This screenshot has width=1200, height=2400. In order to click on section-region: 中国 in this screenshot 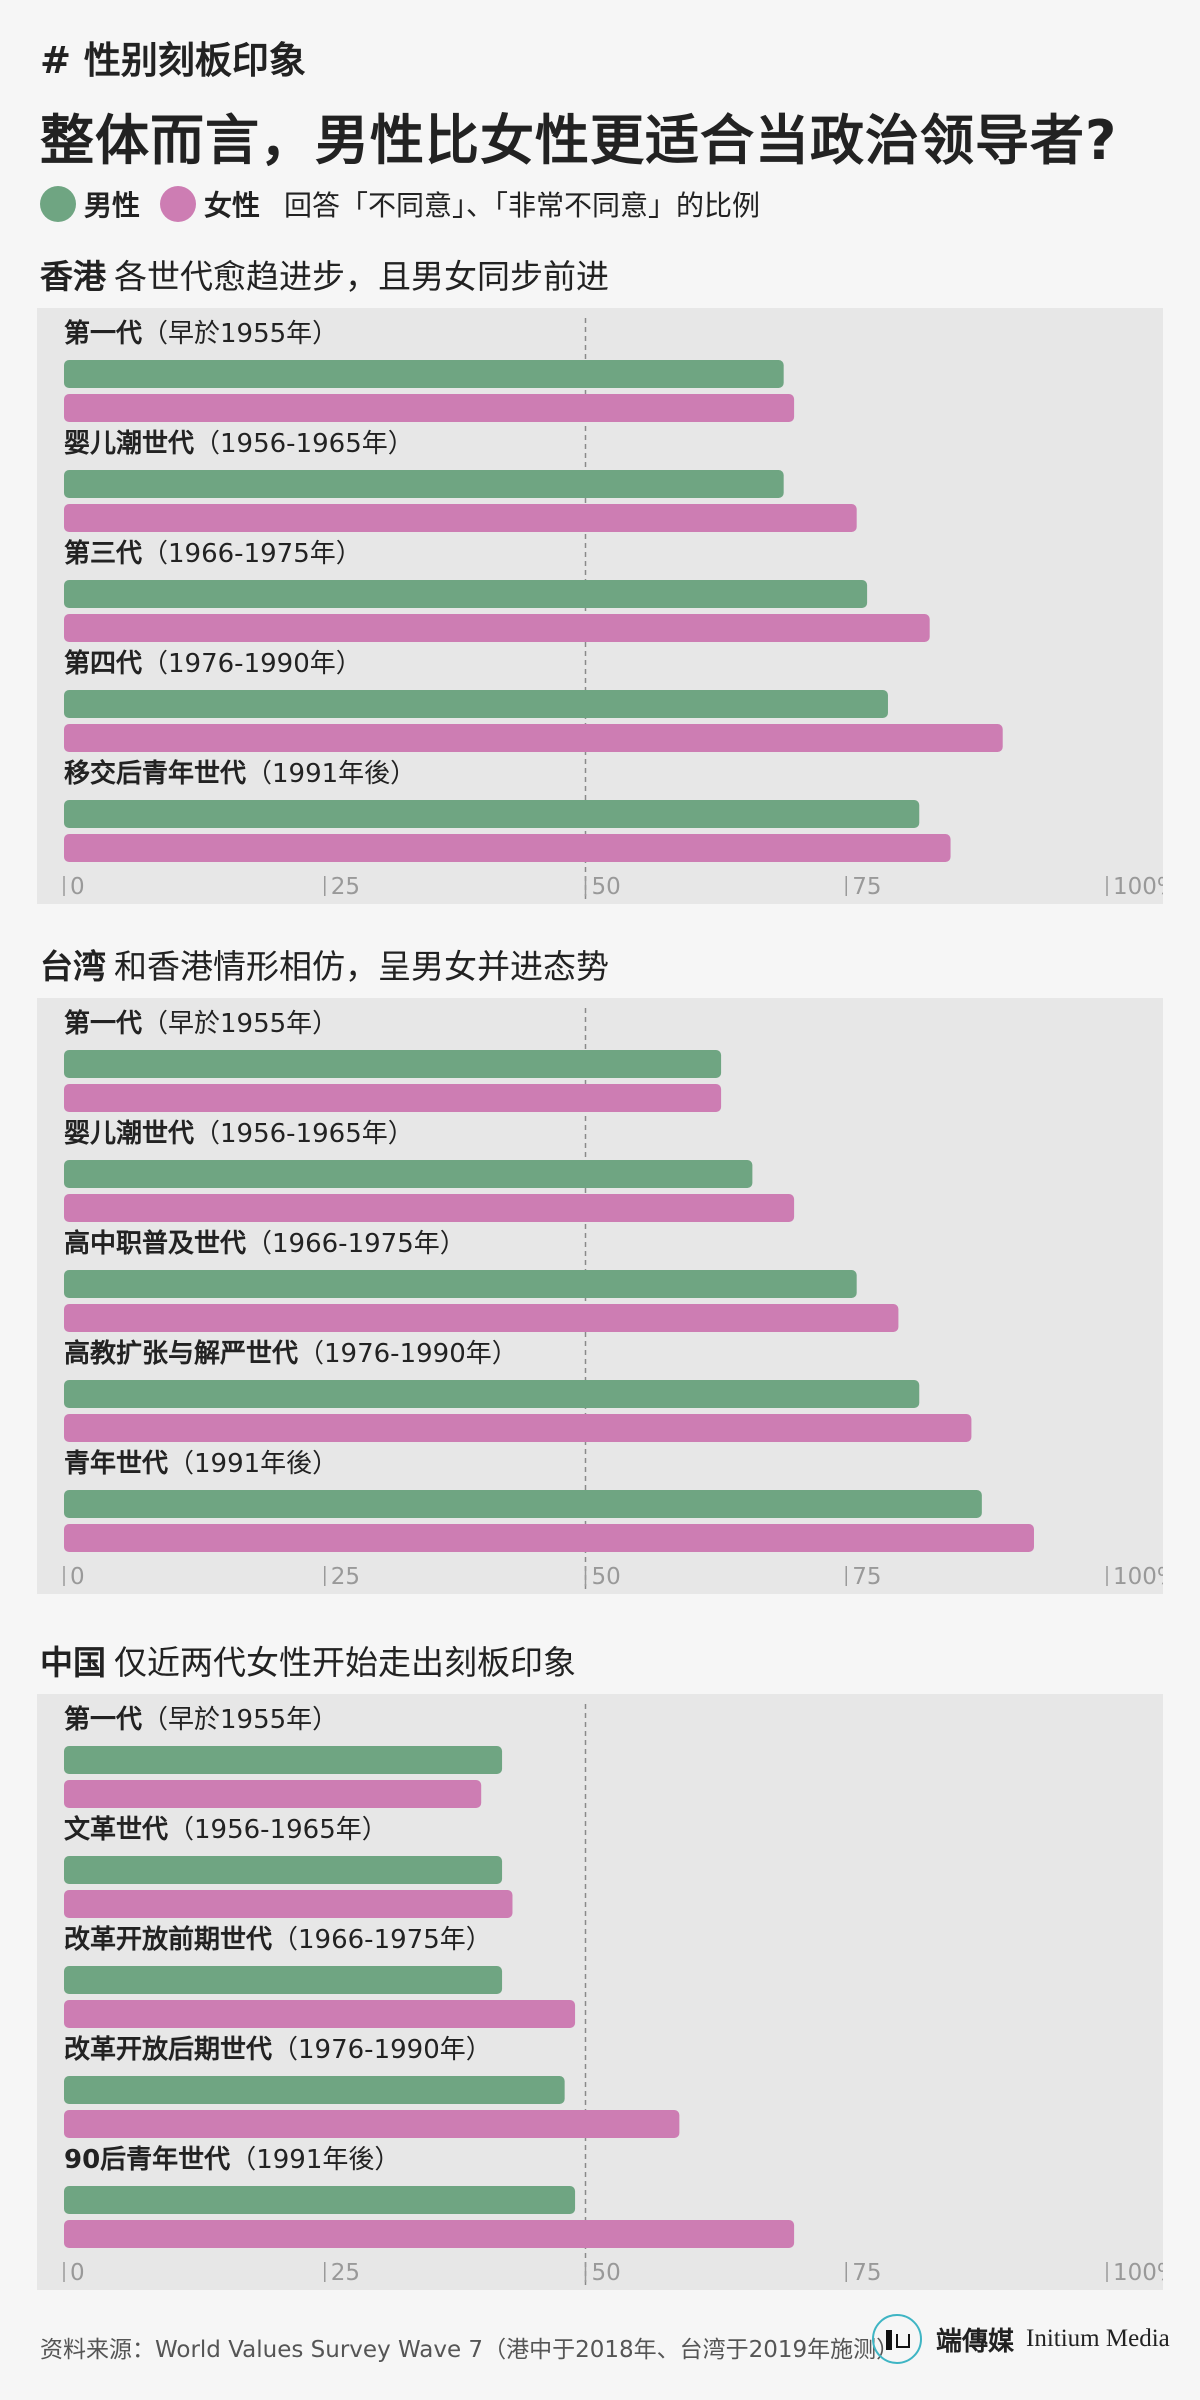, I will do `click(73, 1662)`.